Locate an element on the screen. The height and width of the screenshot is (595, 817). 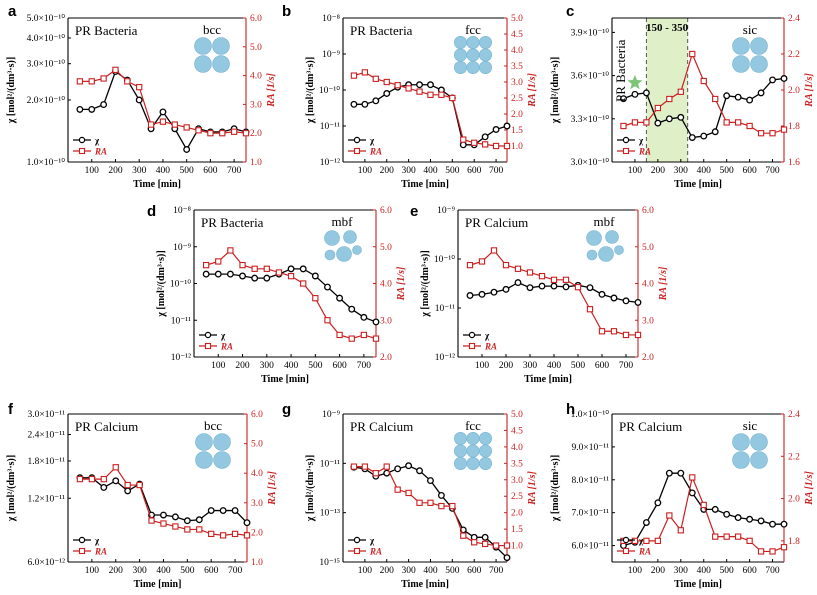
x-tick-label: 300 is located at coordinates (139, 571).